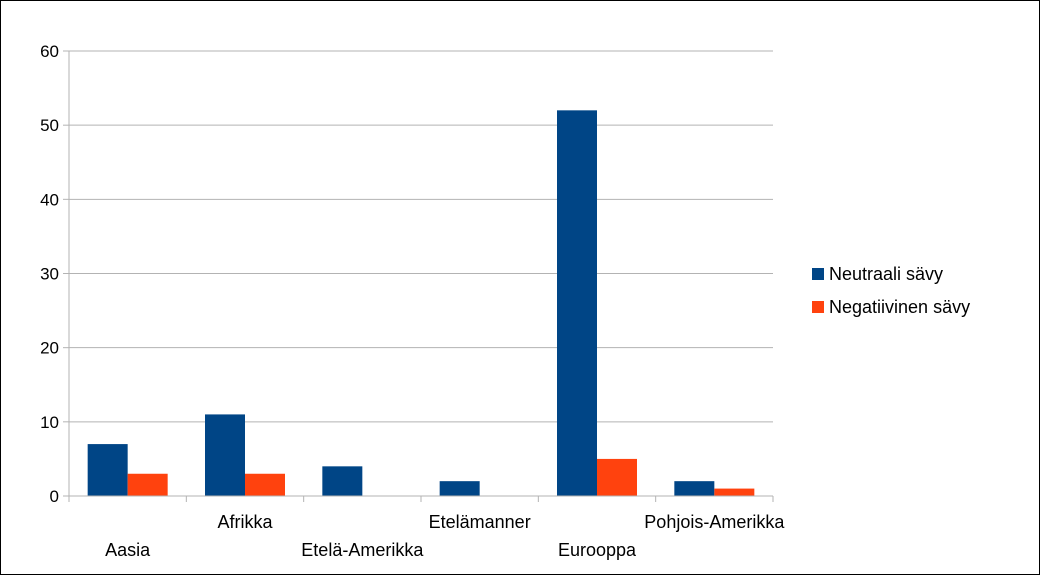 This screenshot has height=576, width=1040. What do you see at coordinates (714, 522) in the screenshot?
I see `x-category-label: Pohjois-Amerikka` at bounding box center [714, 522].